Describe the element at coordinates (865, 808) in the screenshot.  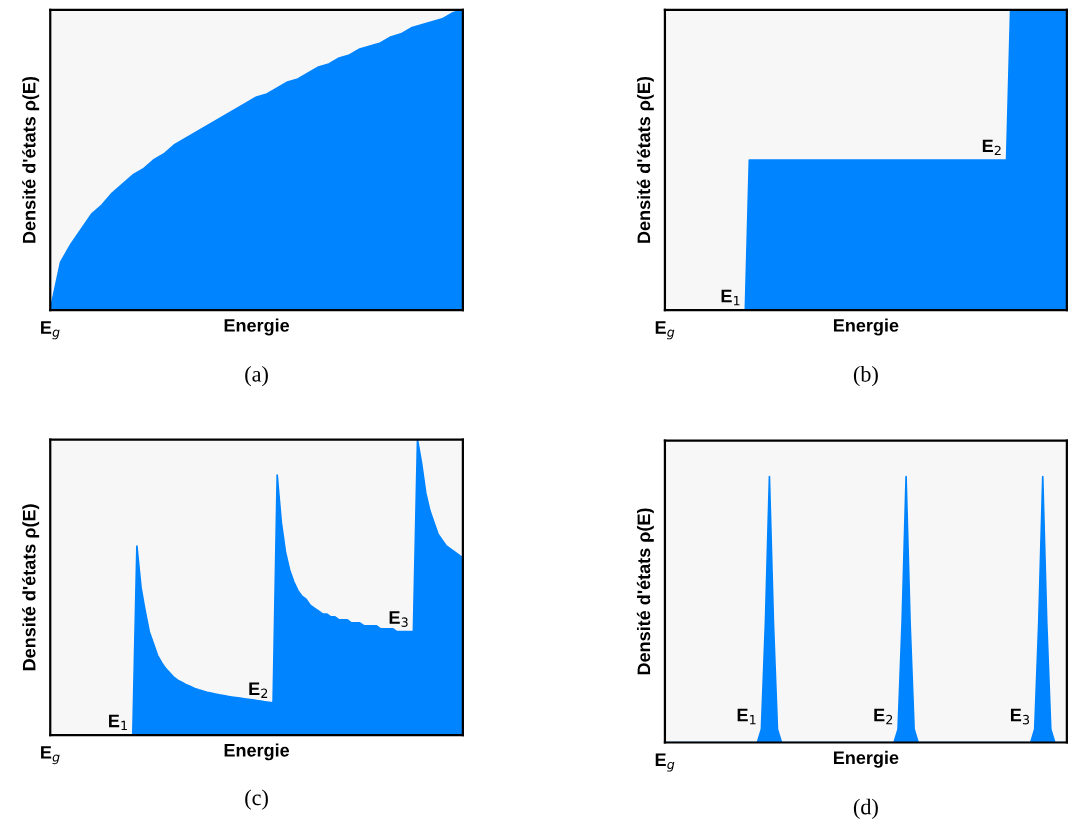
I see `text: (d)` at that location.